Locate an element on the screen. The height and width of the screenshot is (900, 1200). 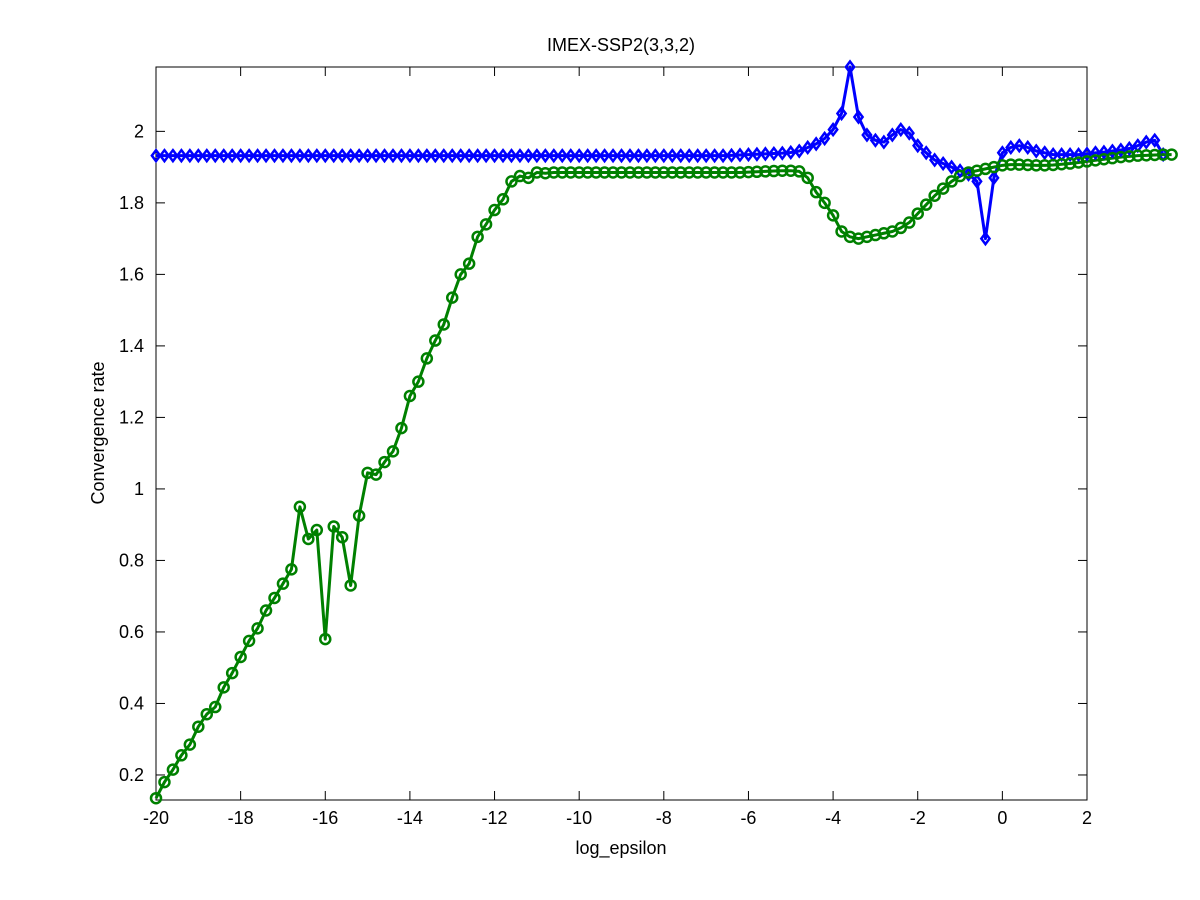
x-tick-label: -6 is located at coordinates (748, 818).